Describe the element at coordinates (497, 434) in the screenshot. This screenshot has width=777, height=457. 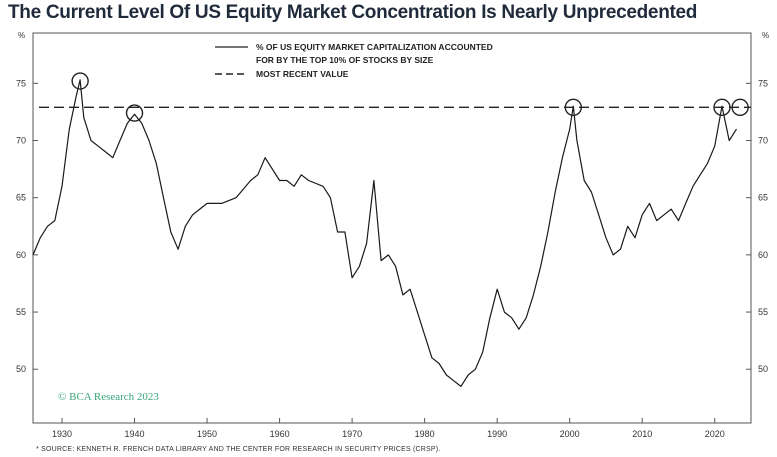
I see `x-tick-label: 1990` at that location.